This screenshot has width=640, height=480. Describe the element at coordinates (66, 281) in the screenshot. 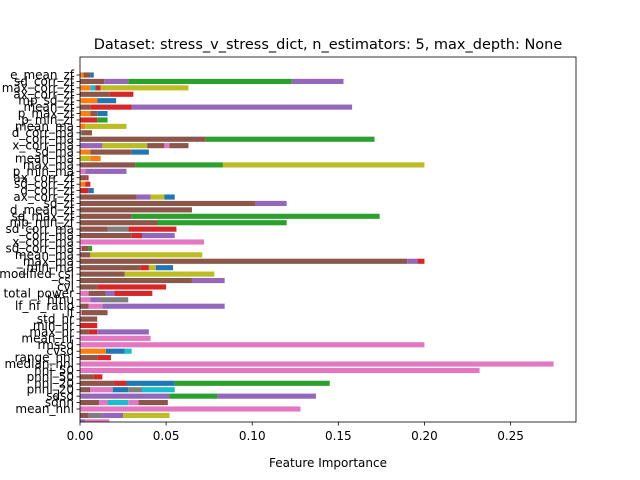

I see `y-tick-label: csi` at that location.